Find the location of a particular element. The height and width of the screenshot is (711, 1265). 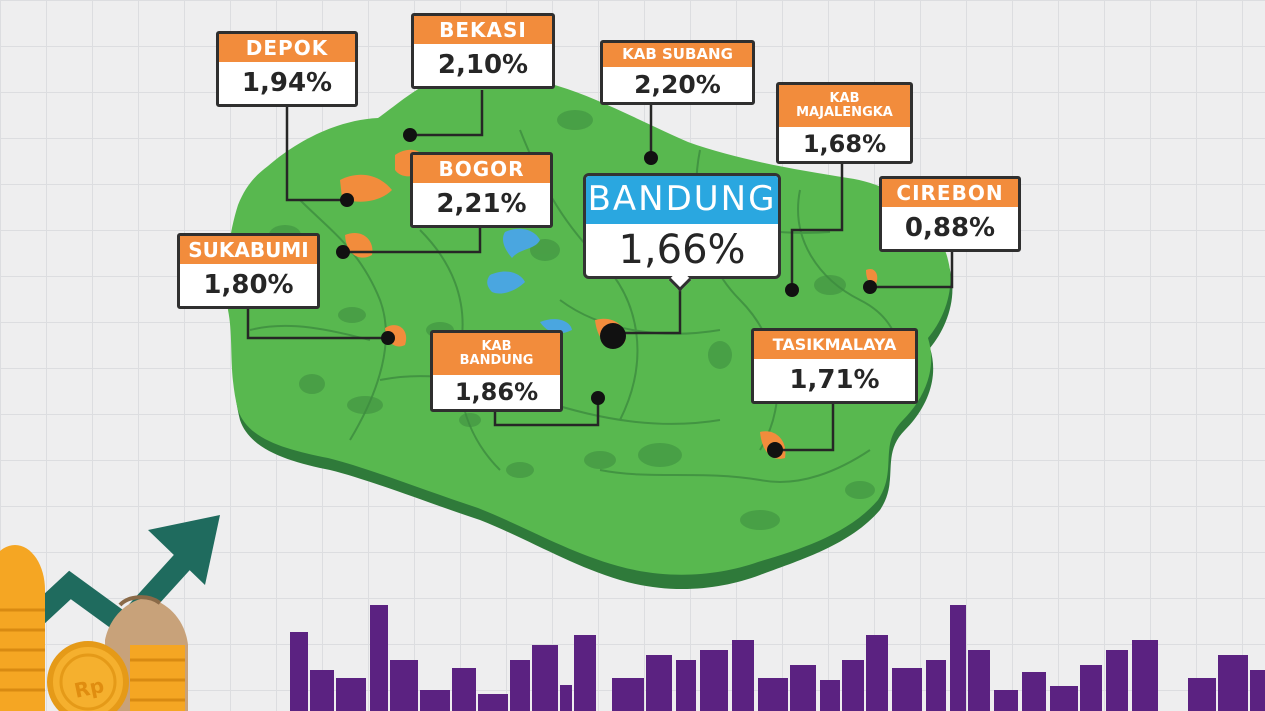

label-tasikmalaya: TASIKMALAYA 1,71% is located at coordinates (834, 366).